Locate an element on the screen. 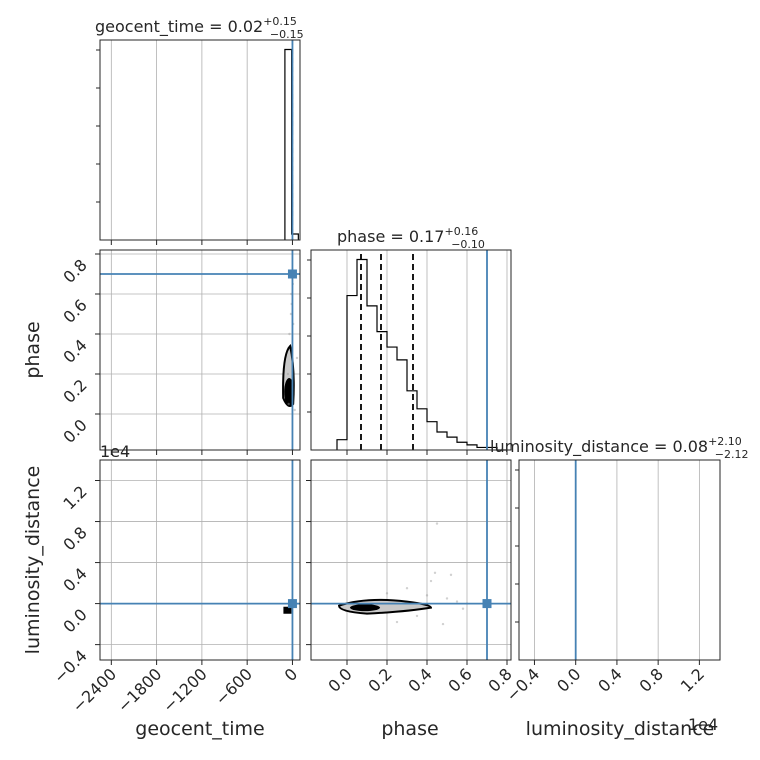  offset-label-y-luminosity-distance: 1e4 is located at coordinates (115, 451).